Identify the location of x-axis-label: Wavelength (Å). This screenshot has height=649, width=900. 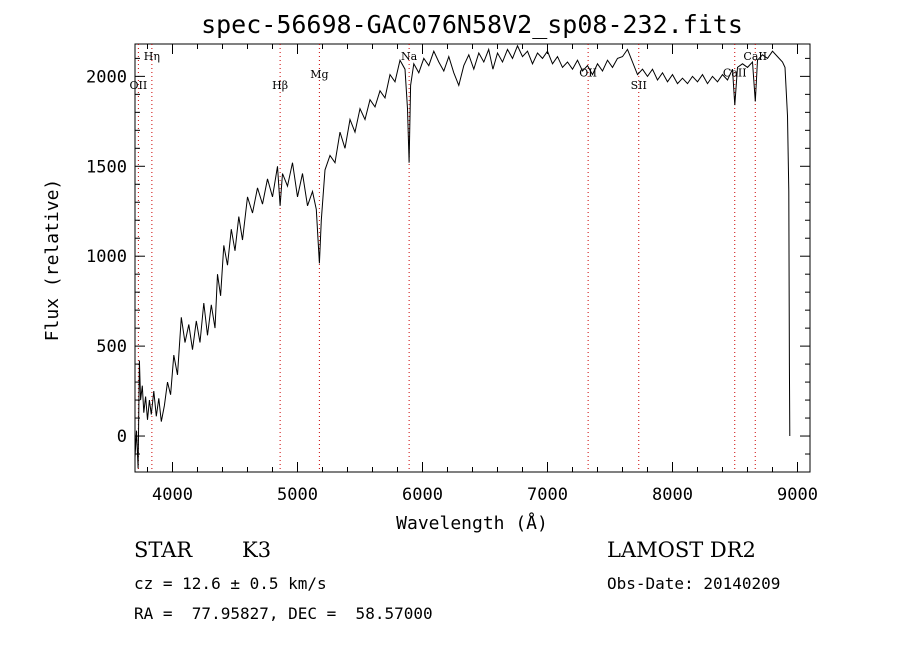
(472, 523).